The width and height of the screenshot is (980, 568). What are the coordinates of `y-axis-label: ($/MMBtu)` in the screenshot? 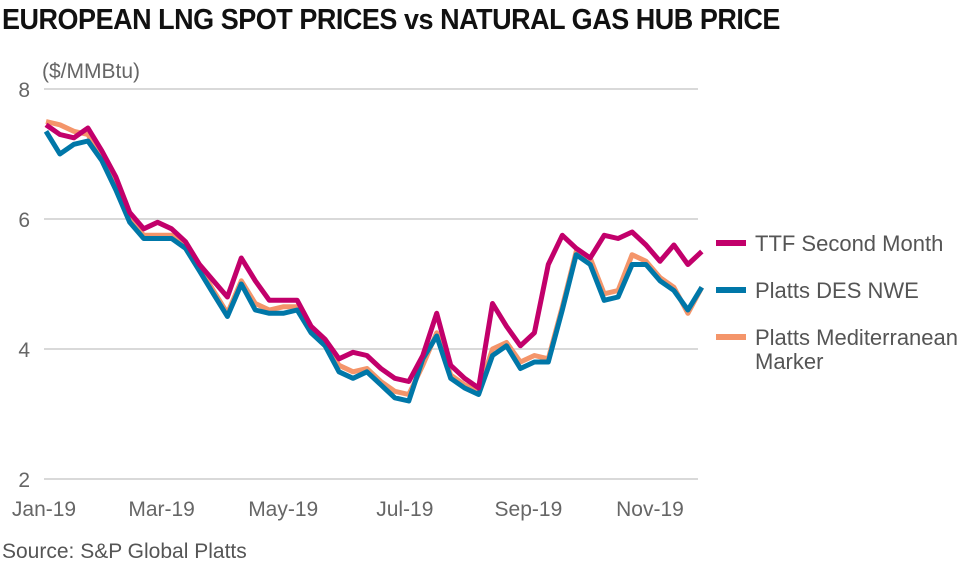 It's located at (91, 71).